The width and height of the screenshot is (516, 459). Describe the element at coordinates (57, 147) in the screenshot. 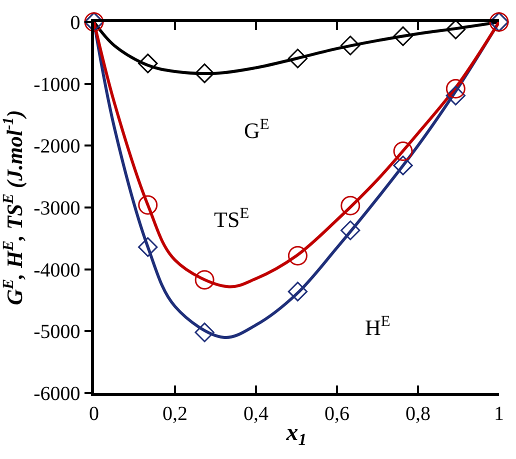

I see `y-tick-label: -2000` at that location.